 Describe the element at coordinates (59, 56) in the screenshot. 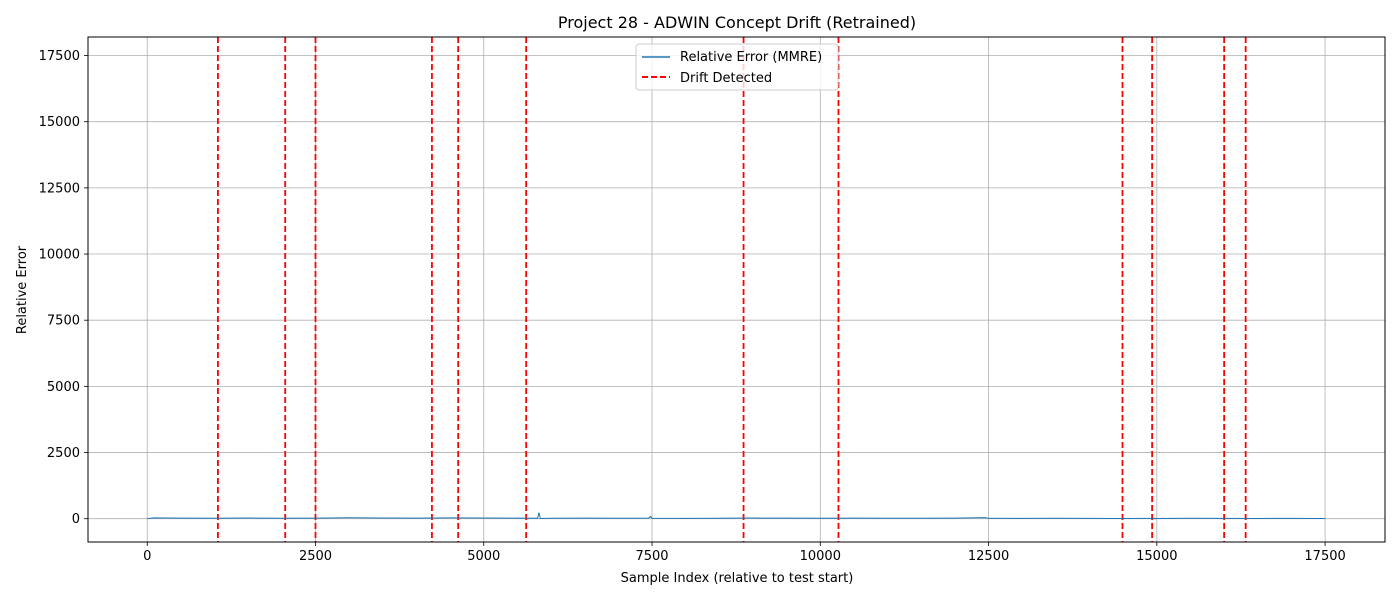

I see `y-tick-label: 17500` at that location.